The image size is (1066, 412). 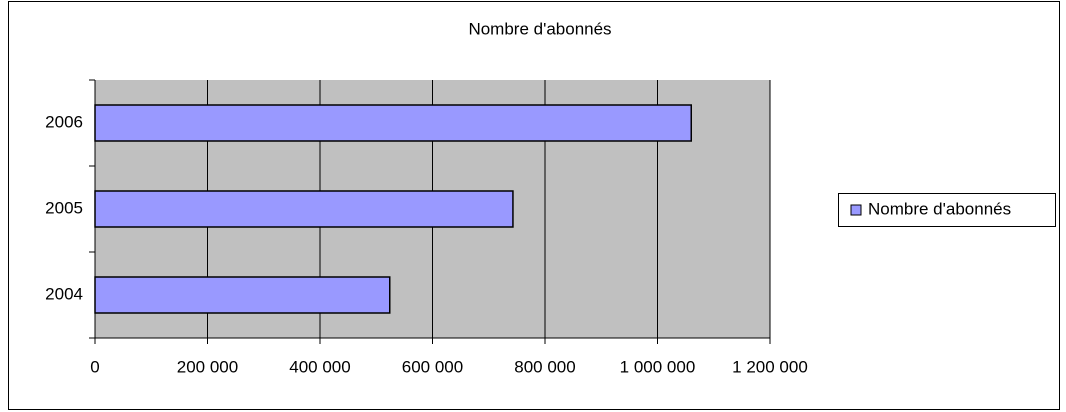 I want to click on legend-label: Nombre d'abonnés, so click(x=939, y=208).